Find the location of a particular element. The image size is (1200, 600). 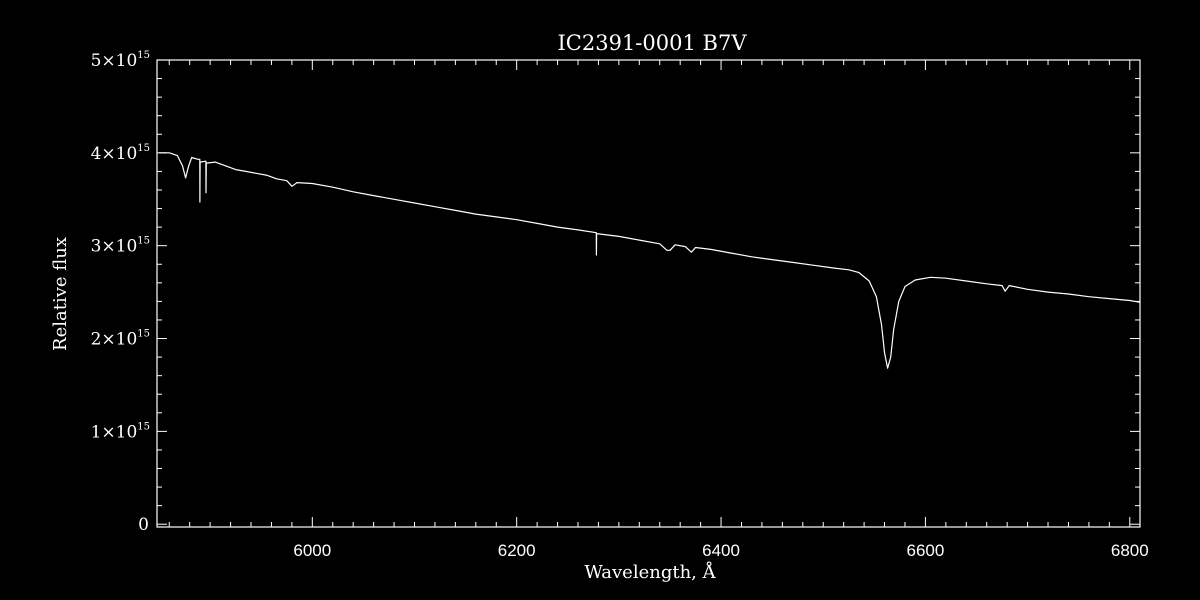

x-axis-label: Wavelength, Å is located at coordinates (650, 572).